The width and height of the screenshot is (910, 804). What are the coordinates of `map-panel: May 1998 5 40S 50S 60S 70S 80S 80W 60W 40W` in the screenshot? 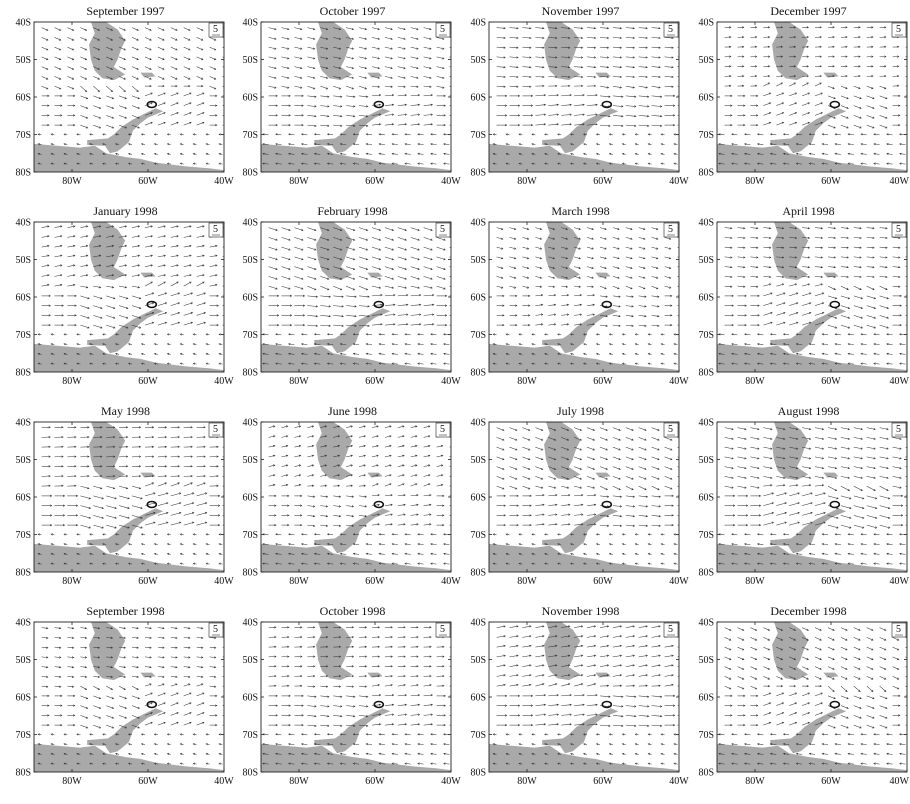 It's located at (117, 500).